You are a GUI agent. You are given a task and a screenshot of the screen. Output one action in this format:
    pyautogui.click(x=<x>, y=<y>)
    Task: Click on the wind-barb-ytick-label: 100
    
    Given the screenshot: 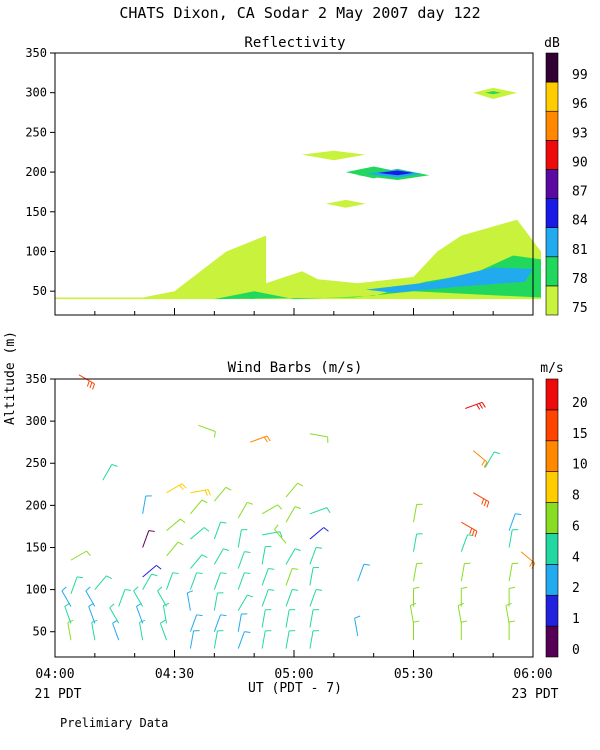 What is the action you would take?
    pyautogui.click(x=36, y=590)
    